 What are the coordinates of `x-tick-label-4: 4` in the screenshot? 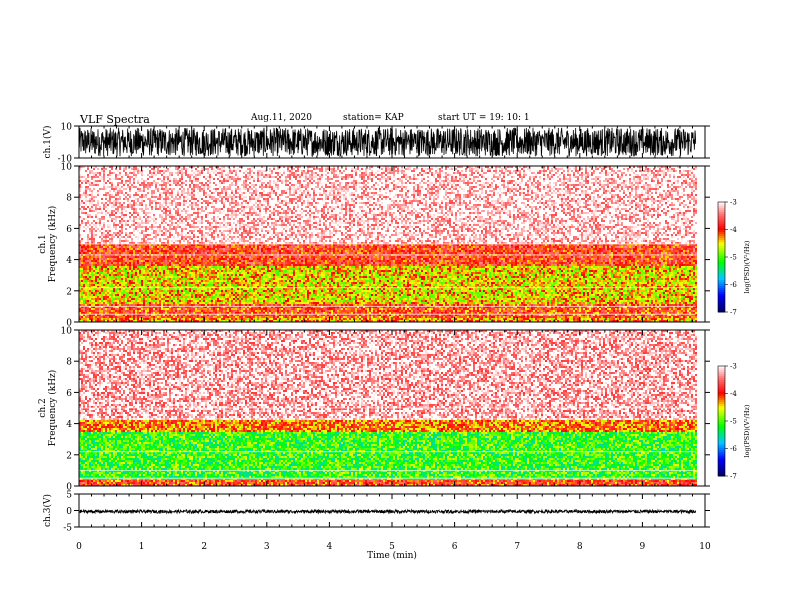 It's located at (330, 547).